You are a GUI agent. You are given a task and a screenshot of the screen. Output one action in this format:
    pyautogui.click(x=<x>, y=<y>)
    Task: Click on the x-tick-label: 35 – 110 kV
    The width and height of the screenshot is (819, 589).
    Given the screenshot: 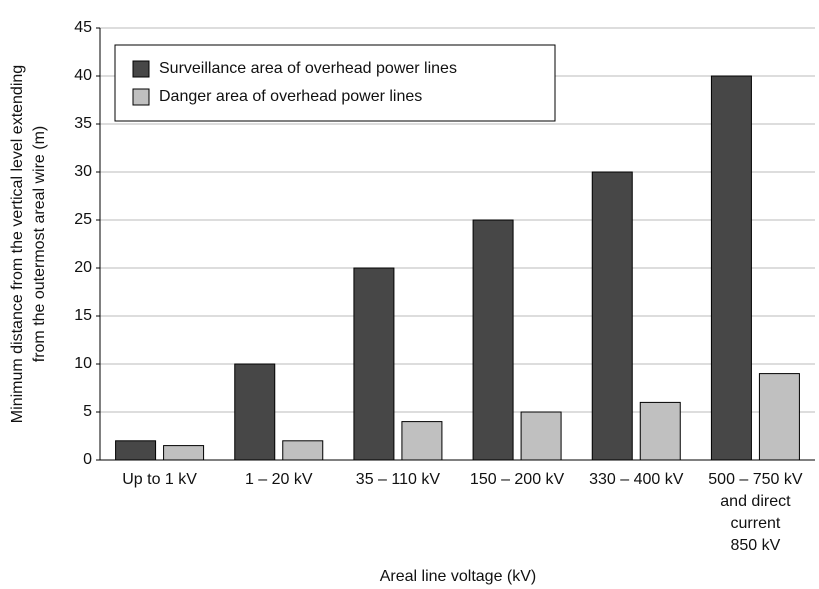 What is the action you would take?
    pyautogui.click(x=398, y=479)
    